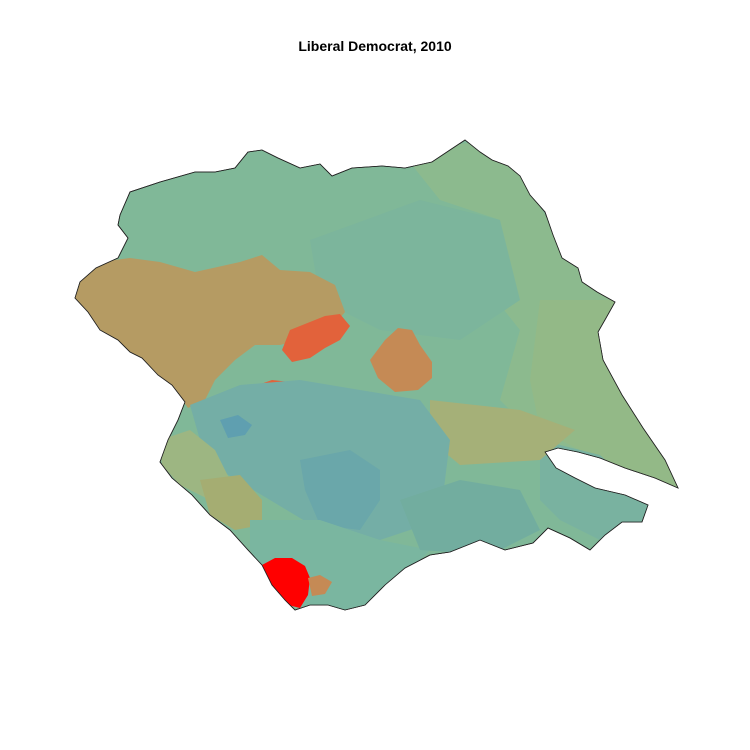  Describe the element at coordinates (401, 360) in the screenshot. I see `district-york` at that location.